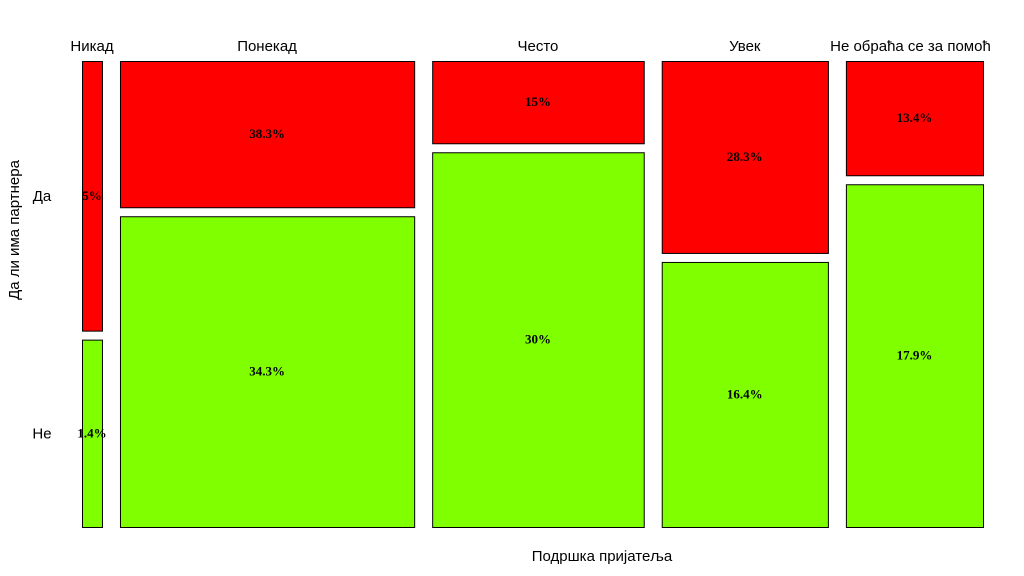  What do you see at coordinates (14, 229) in the screenshot?
I see `y-axis-label: Да ли има партнера` at bounding box center [14, 229].